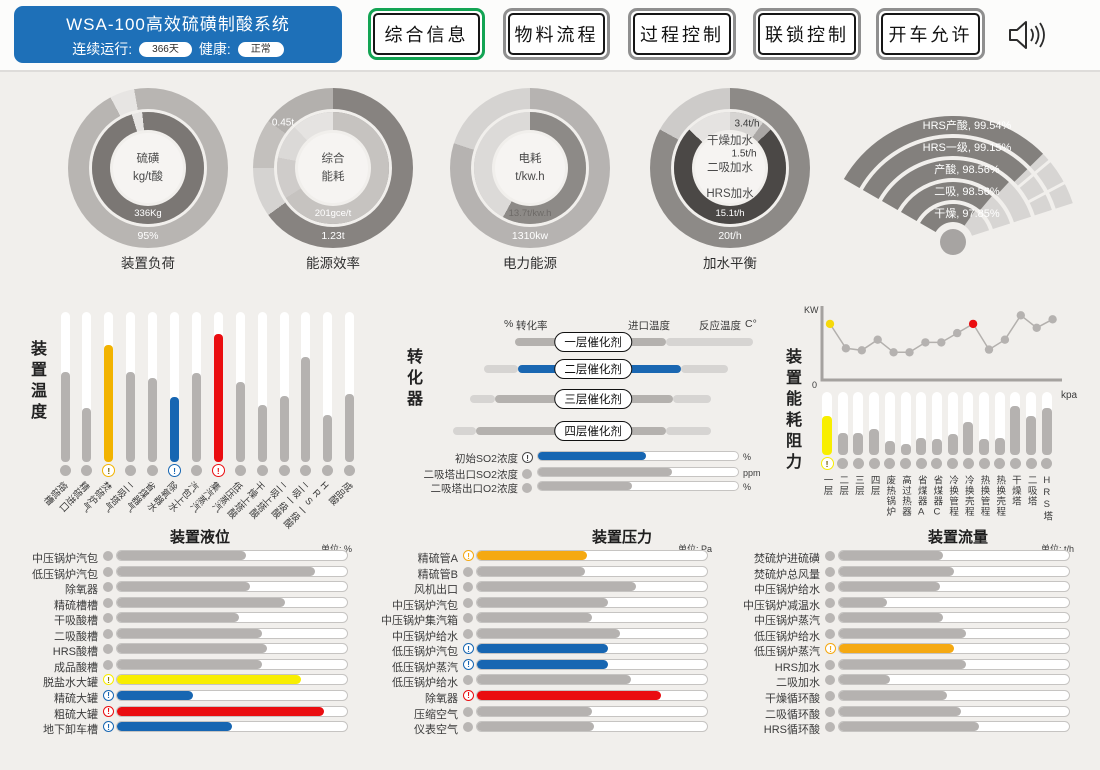  What do you see at coordinates (682, 34) in the screenshot?
I see `nav-button-3: 过程控制` at bounding box center [682, 34].